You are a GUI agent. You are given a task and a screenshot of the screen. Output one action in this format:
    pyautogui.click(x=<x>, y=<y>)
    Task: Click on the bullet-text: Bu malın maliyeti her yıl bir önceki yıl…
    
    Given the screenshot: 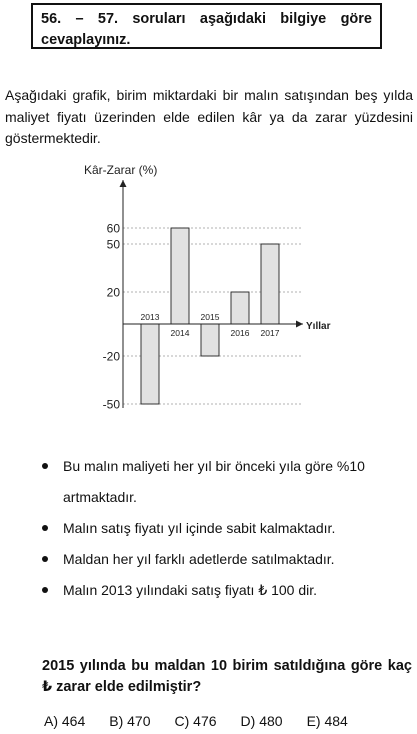 What is the action you would take?
    pyautogui.click(x=214, y=481)
    